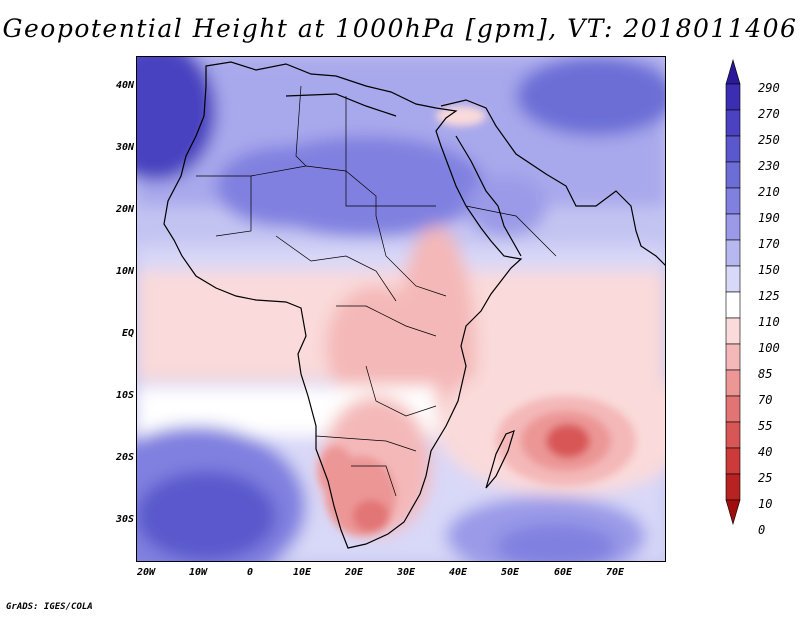 The width and height of the screenshot is (800, 618). What do you see at coordinates (302, 572) in the screenshot?
I see `lon-label-10e: 10E` at bounding box center [302, 572].